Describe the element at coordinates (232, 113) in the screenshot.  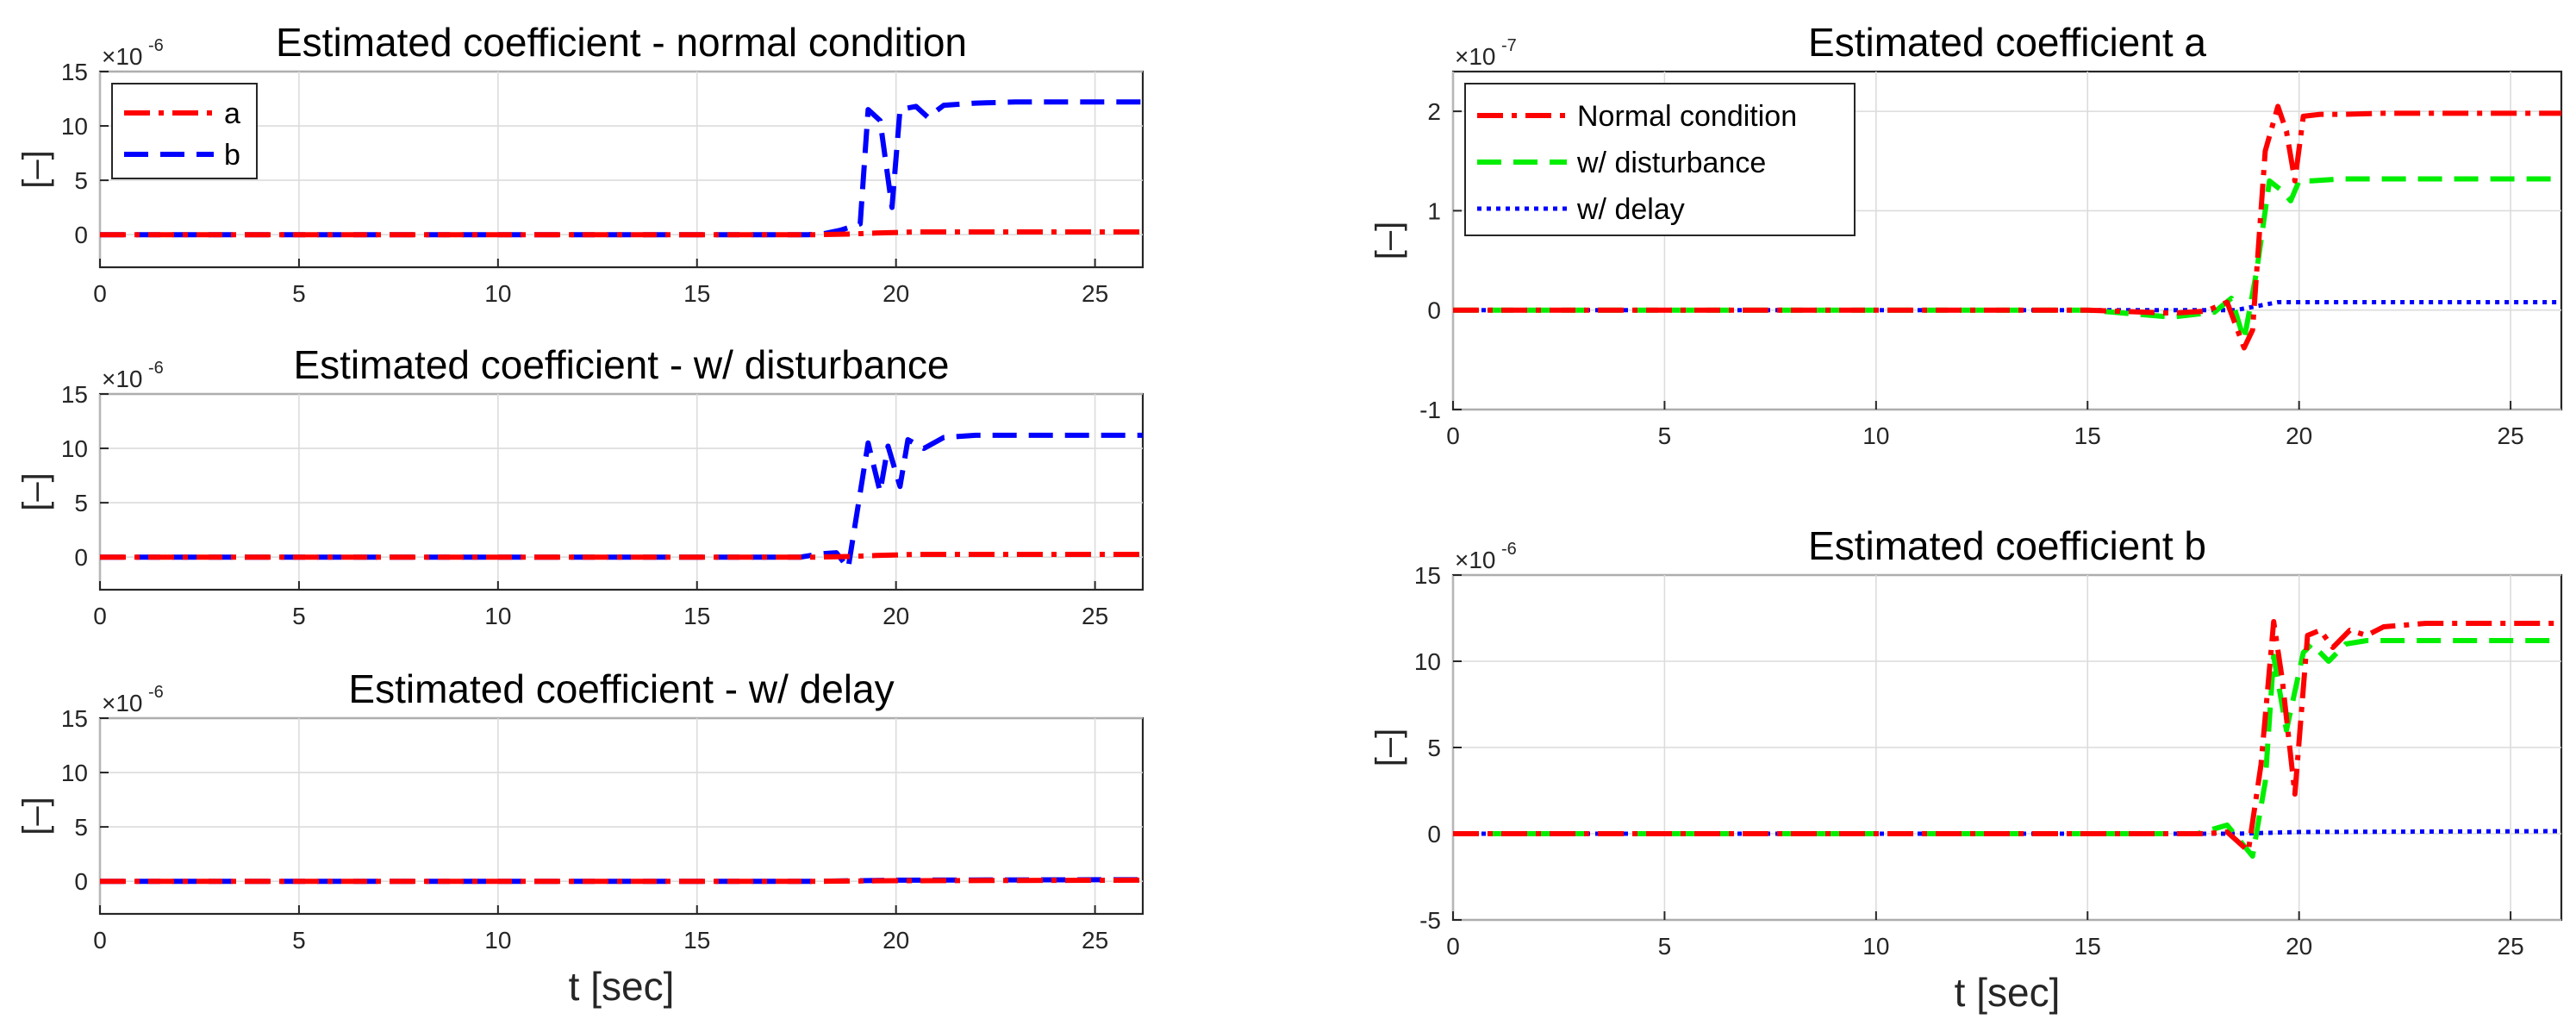
I see `legend-entry: a` at that location.